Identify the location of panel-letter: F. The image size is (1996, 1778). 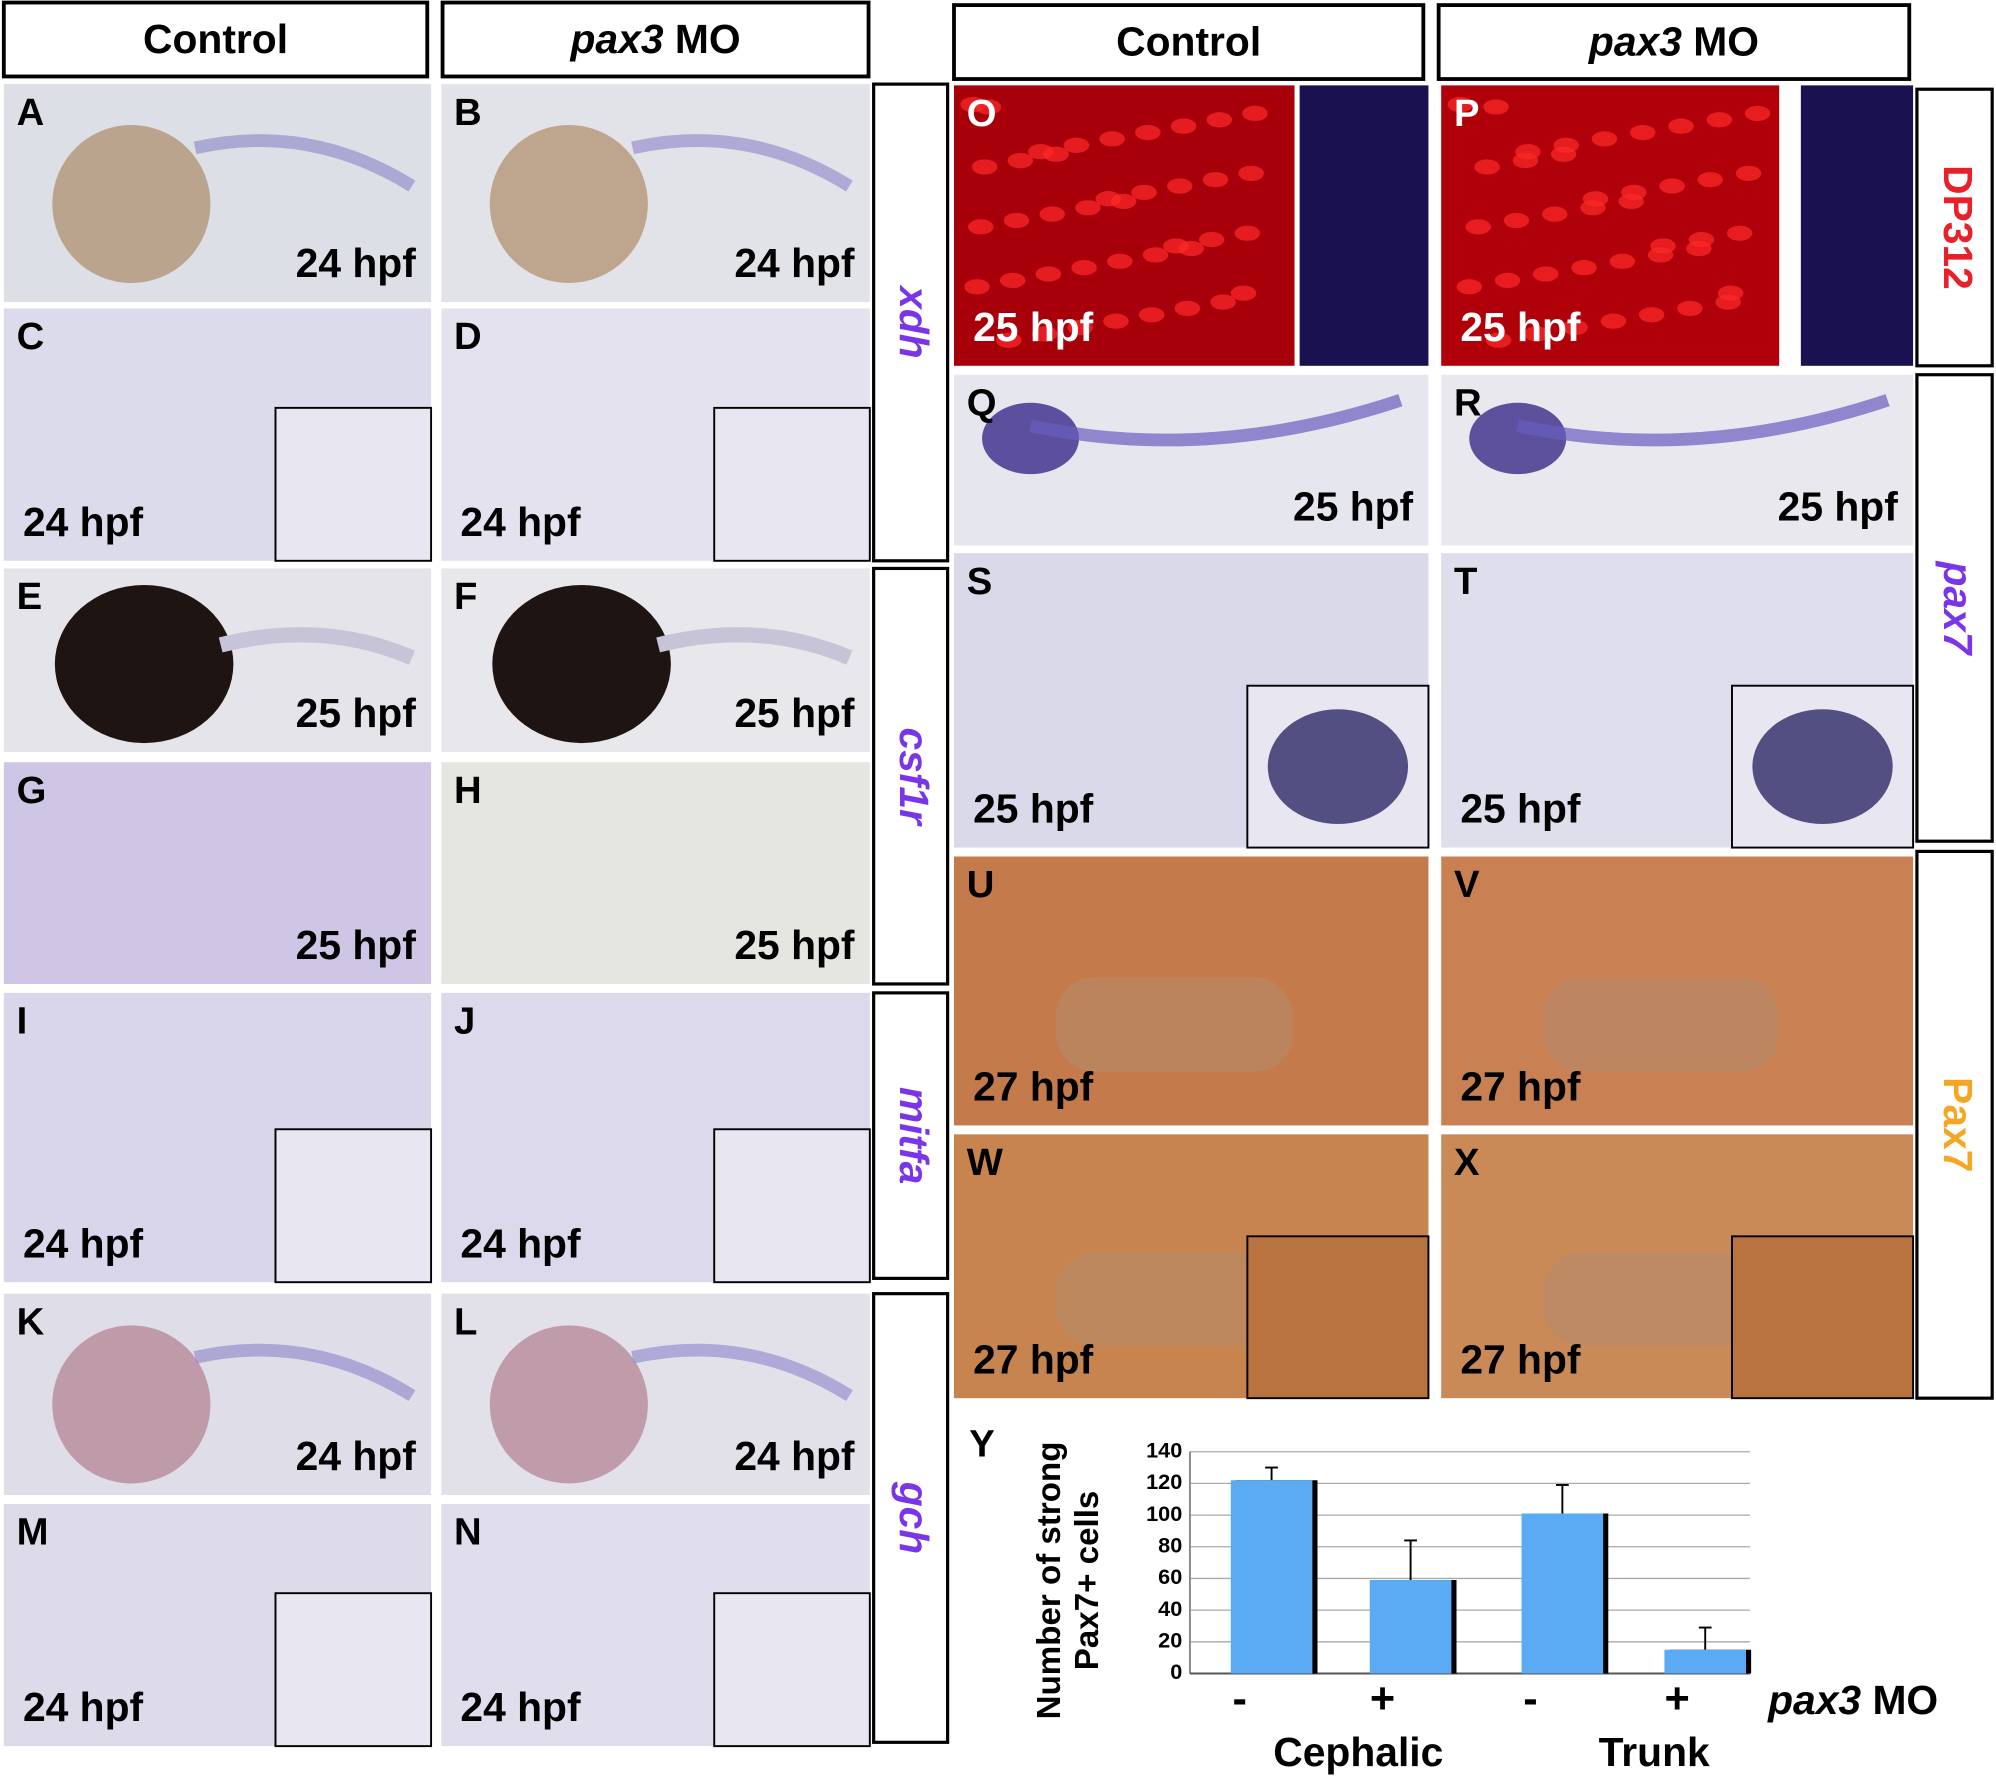
(465, 596).